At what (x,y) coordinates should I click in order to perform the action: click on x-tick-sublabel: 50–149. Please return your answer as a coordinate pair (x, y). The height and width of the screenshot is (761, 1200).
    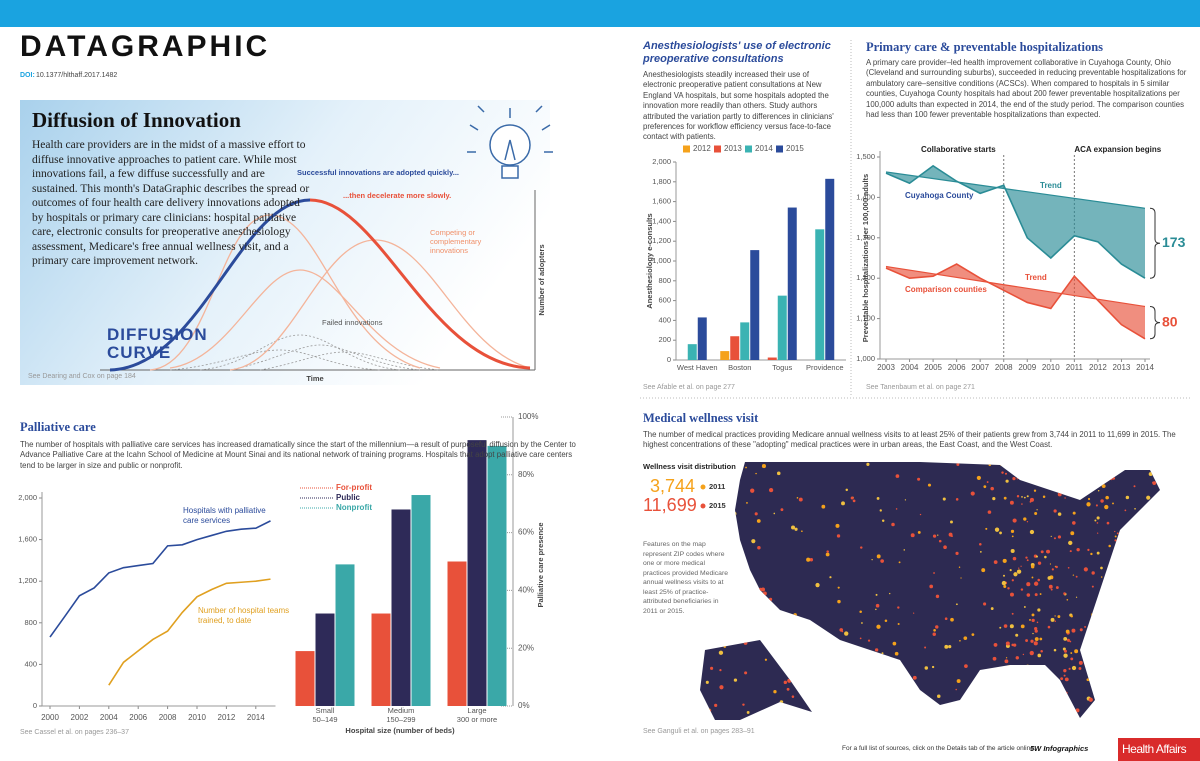
    Looking at the image, I should click on (324, 719).